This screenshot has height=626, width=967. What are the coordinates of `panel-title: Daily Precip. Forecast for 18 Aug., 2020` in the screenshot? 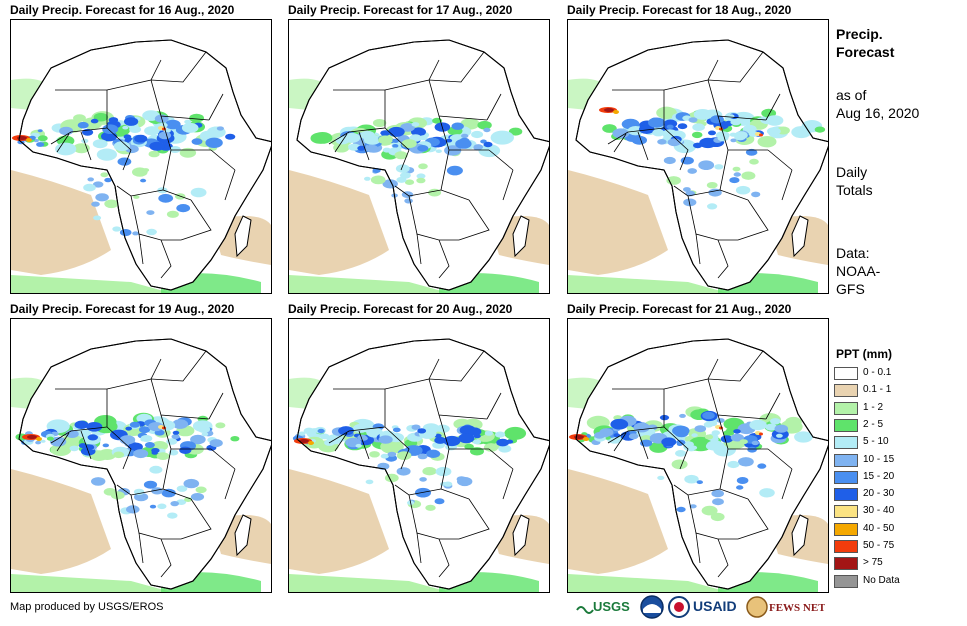 It's located at (679, 10).